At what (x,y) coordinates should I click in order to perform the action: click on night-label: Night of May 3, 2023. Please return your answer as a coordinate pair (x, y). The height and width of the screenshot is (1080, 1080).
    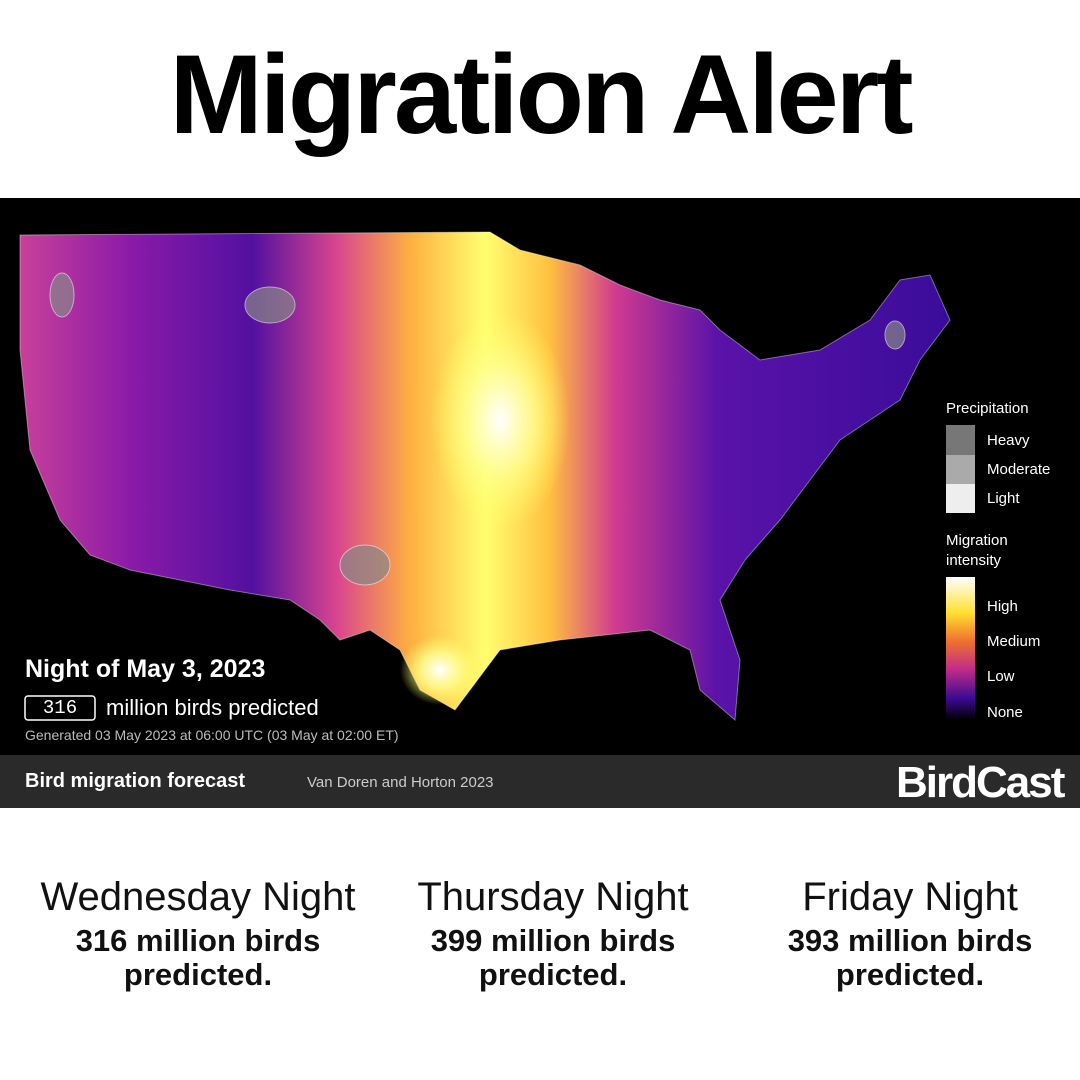
    Looking at the image, I should click on (145, 669).